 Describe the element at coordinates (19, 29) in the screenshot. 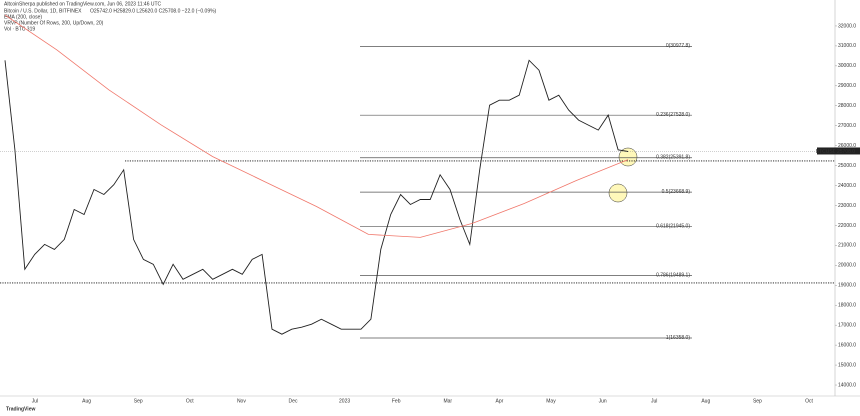

I see `vol-line: Vol · BTC 319` at that location.